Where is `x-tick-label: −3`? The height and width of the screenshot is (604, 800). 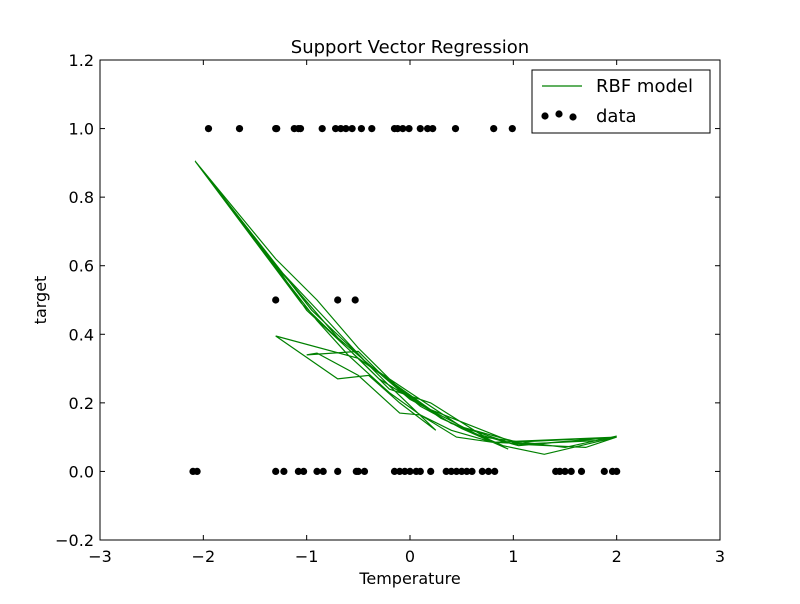 x-tick-label: −3 is located at coordinates (100, 556).